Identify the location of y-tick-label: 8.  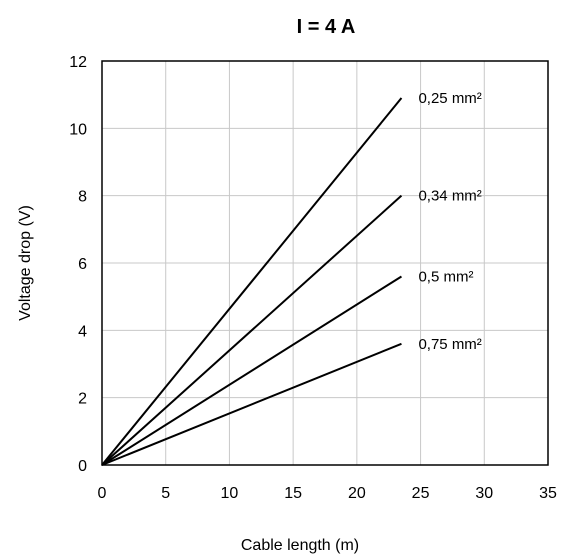
(82, 197).